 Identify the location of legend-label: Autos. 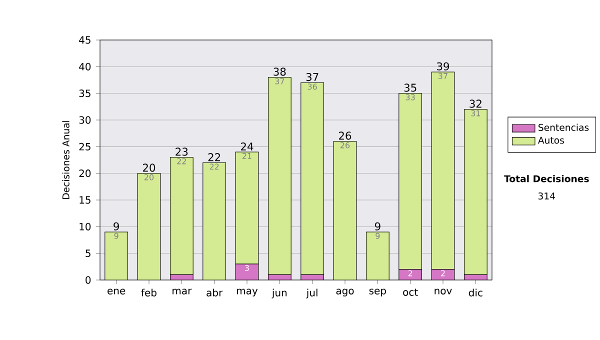
(551, 140).